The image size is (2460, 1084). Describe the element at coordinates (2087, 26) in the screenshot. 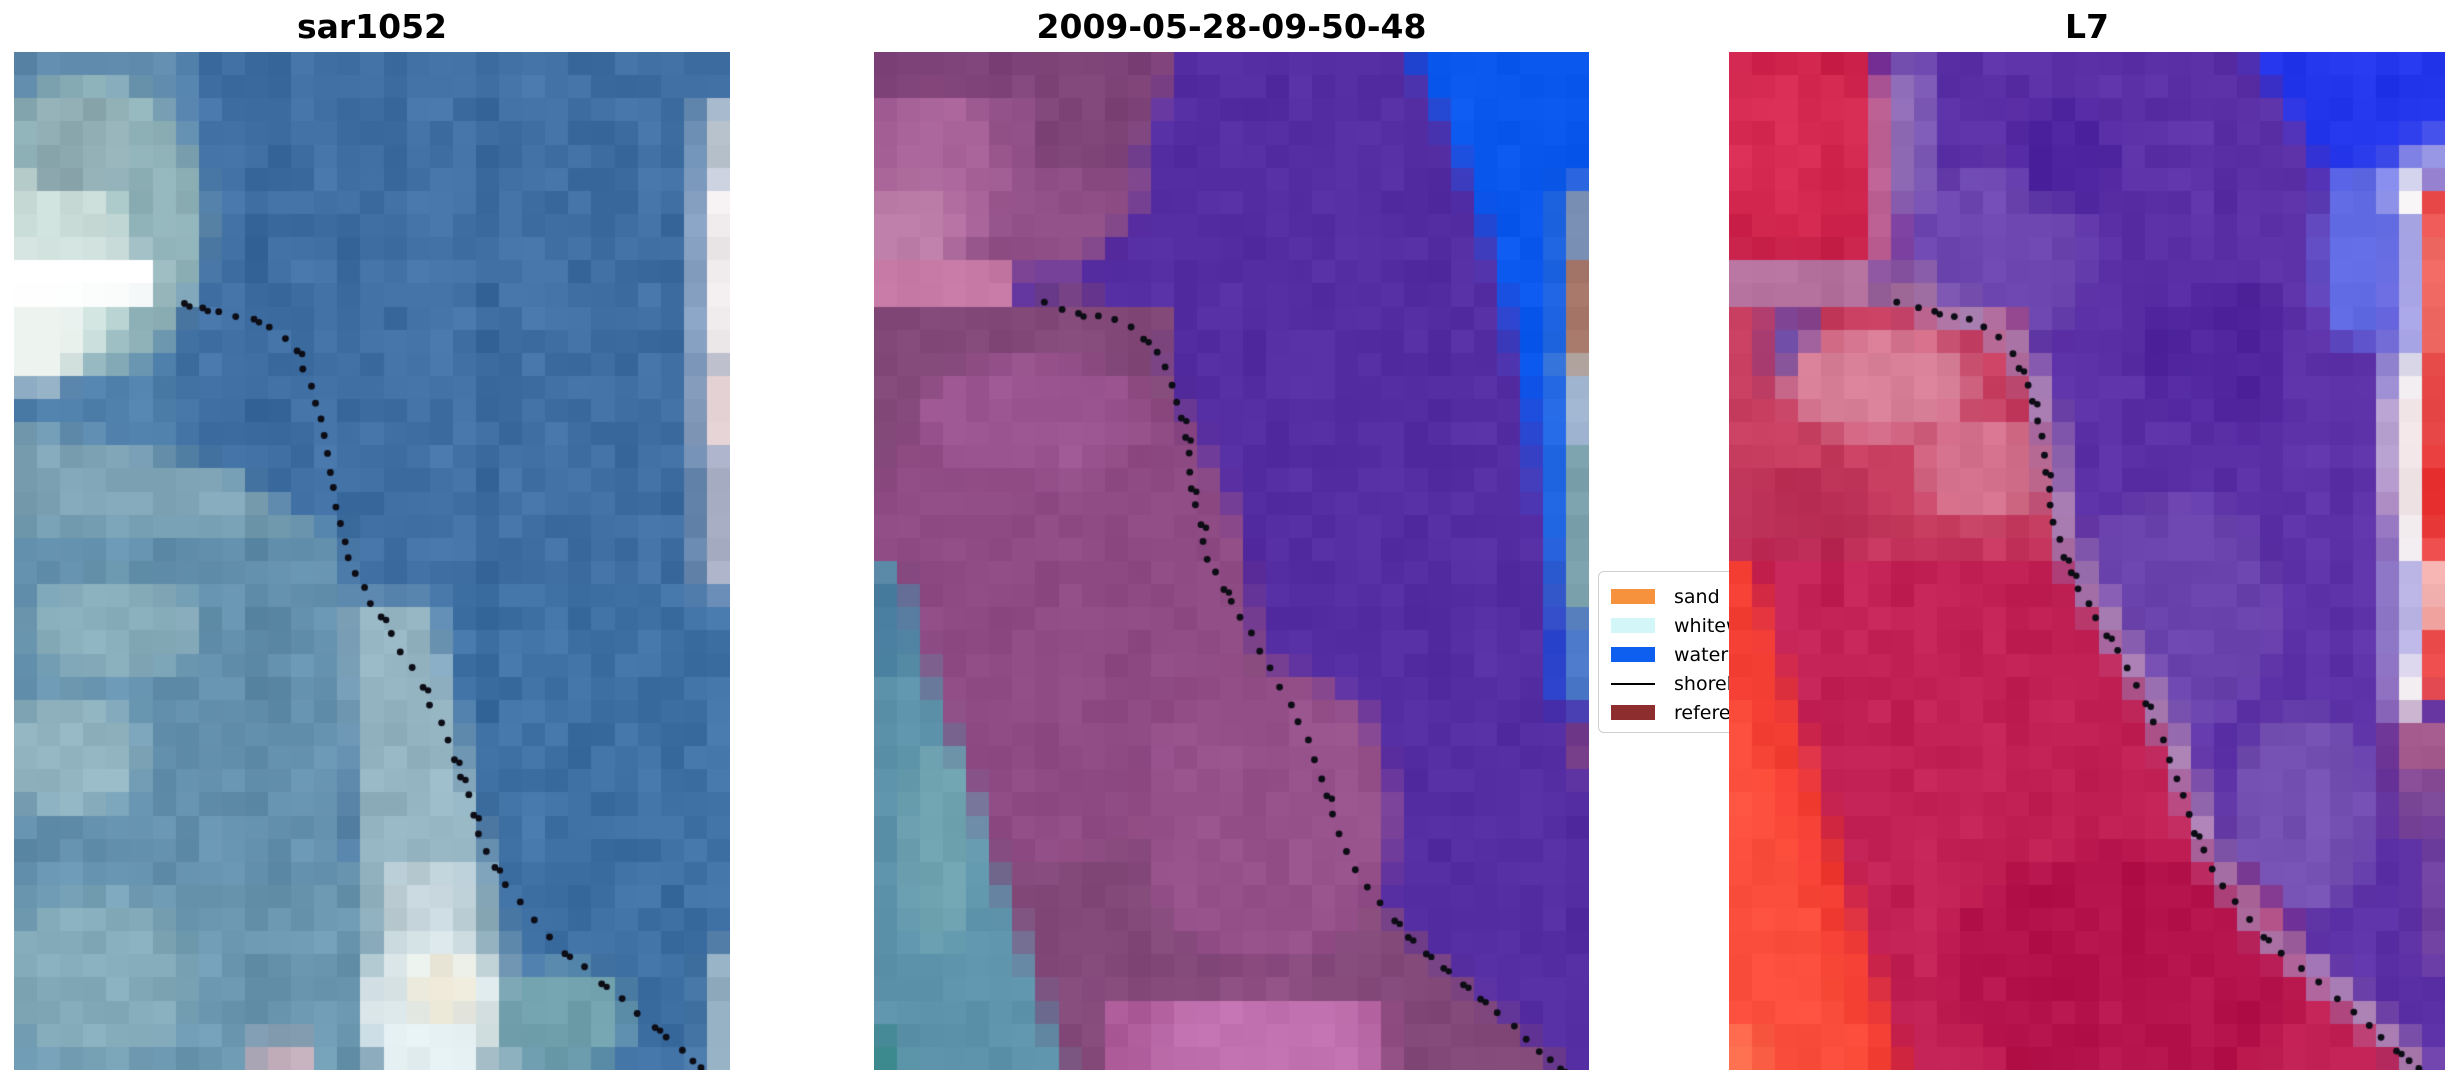

I see `panel-title-l7: L7` at that location.